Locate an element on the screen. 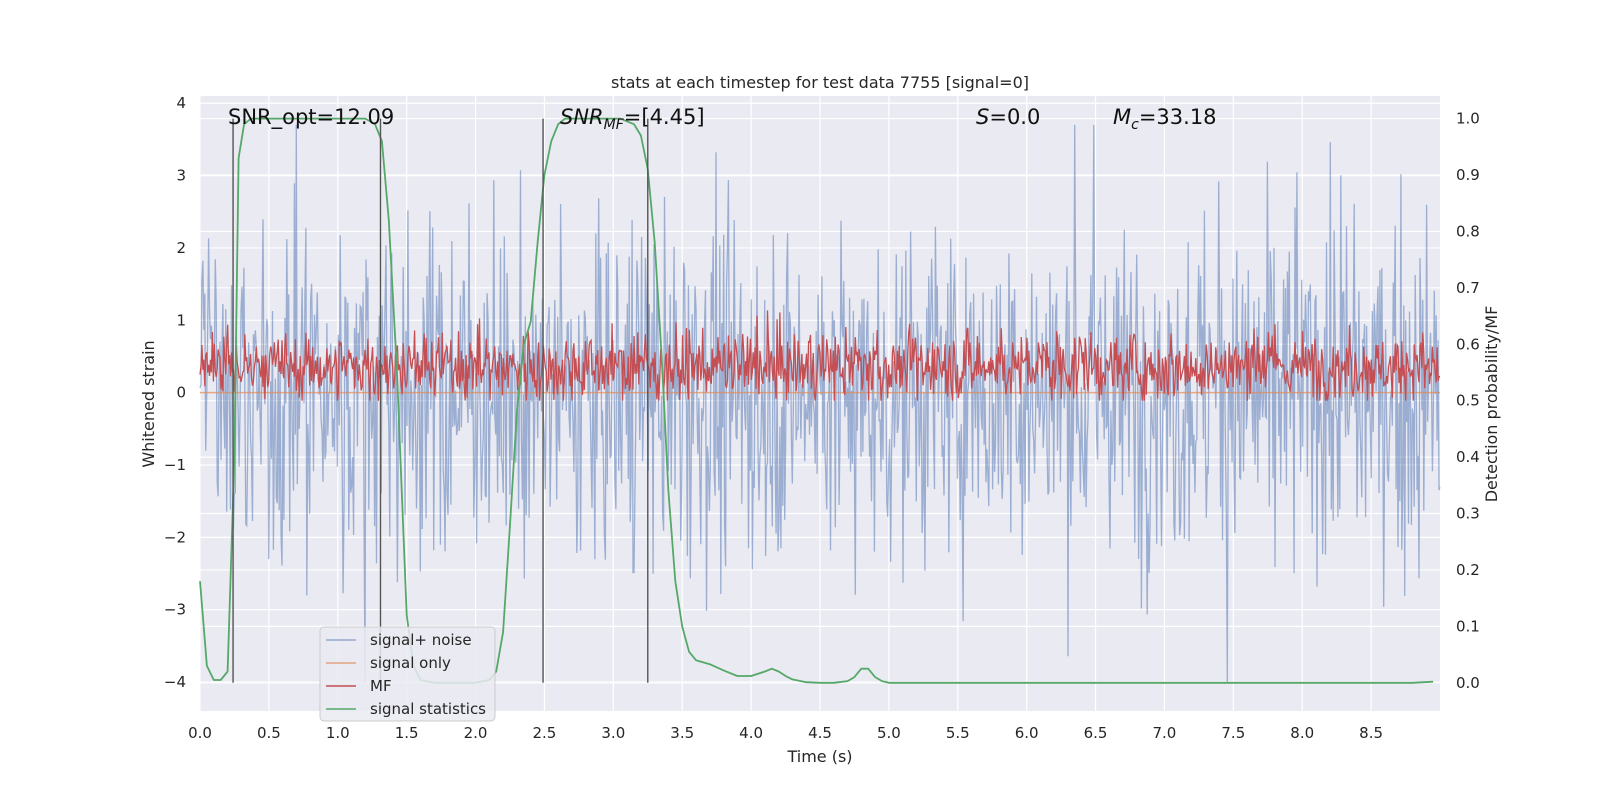 The height and width of the screenshot is (800, 1600). x-tick-label: 3.0 is located at coordinates (613, 733).